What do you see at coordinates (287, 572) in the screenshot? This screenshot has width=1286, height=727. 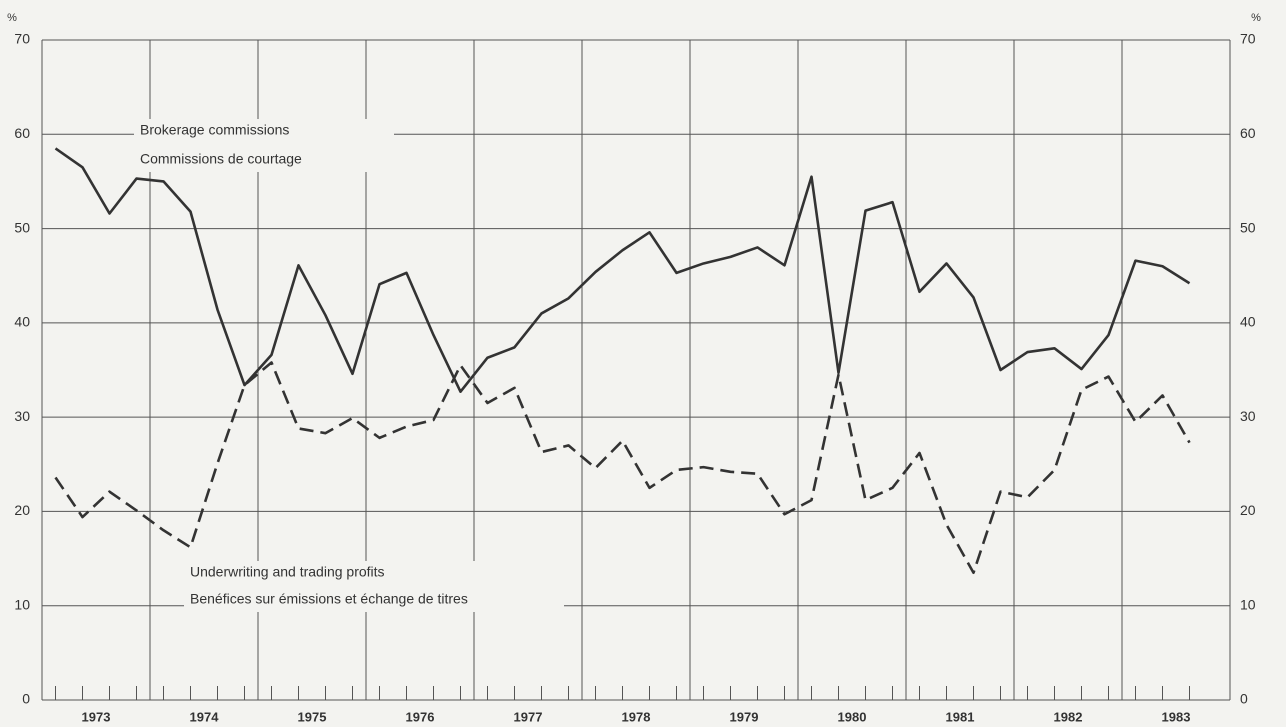 I see `series-label: Underwriting and trading profits` at bounding box center [287, 572].